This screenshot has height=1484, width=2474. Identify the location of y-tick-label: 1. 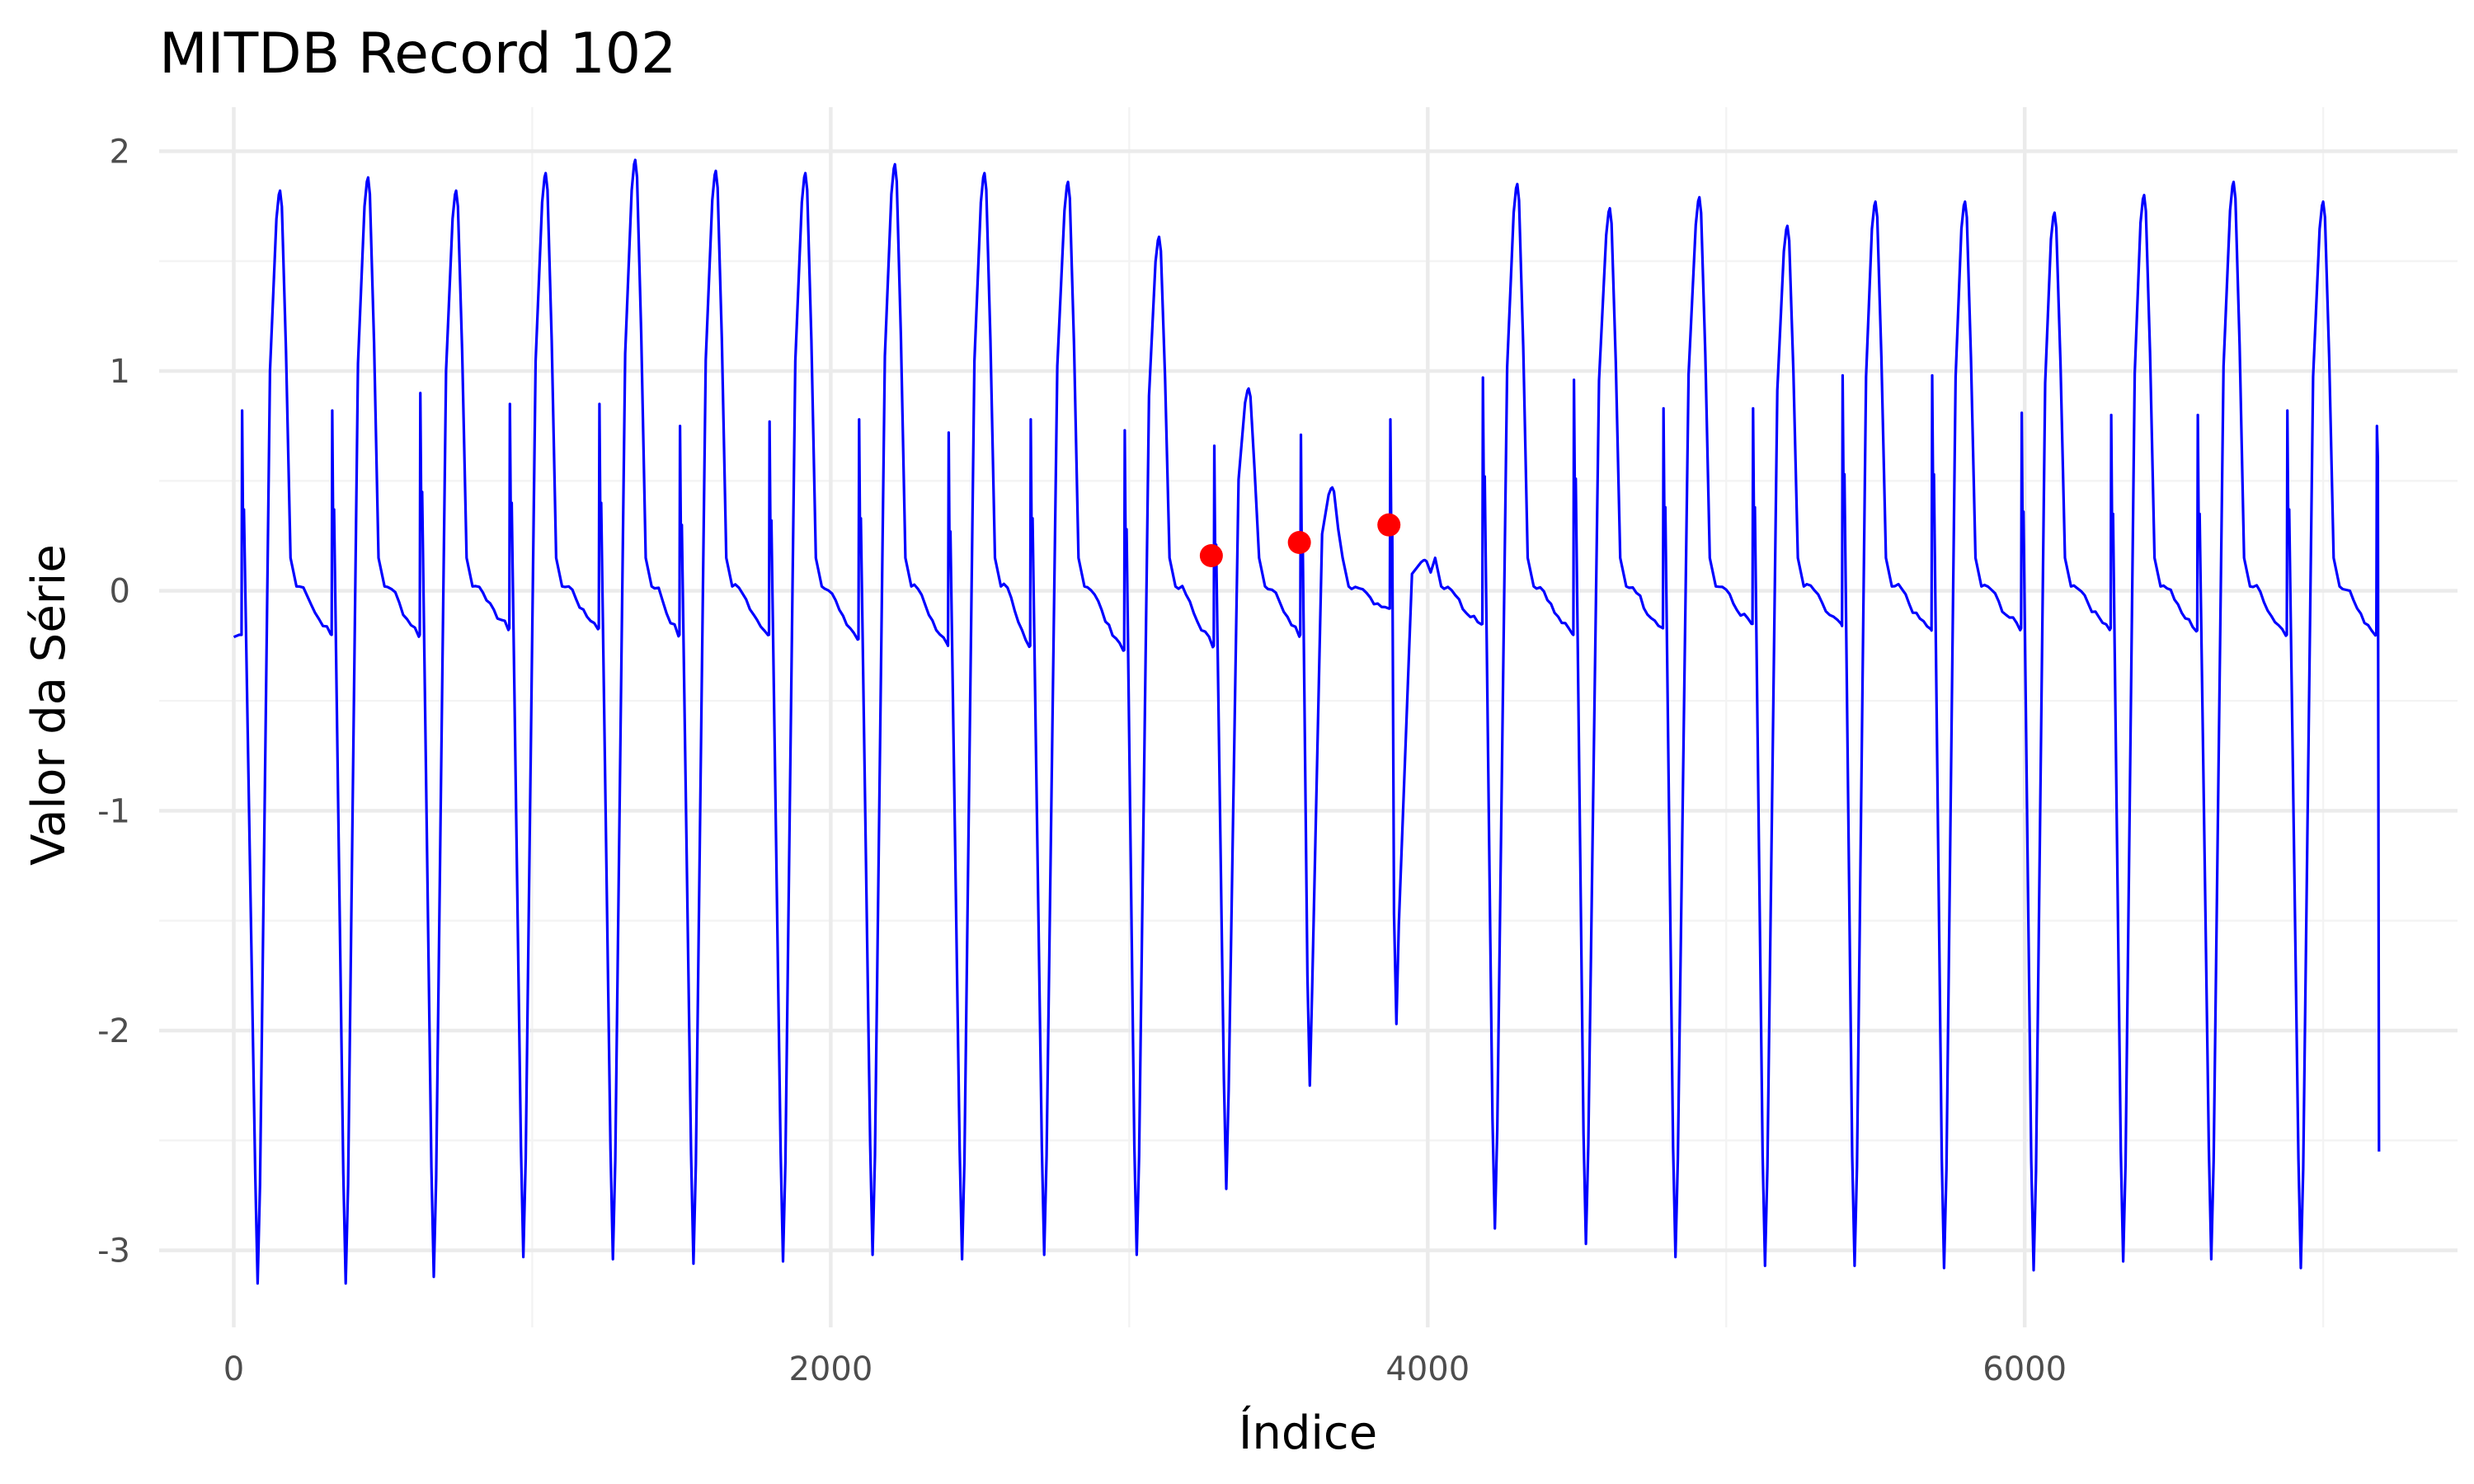
(120, 372).